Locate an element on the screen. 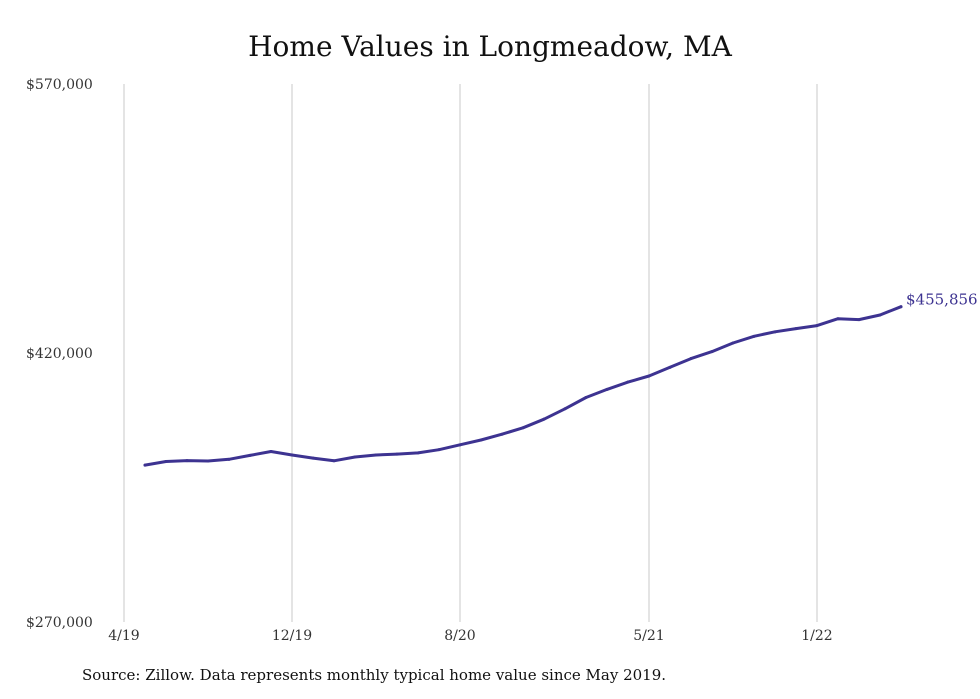 The image size is (980, 699). x-tick-label: 12/19 is located at coordinates (292, 636).